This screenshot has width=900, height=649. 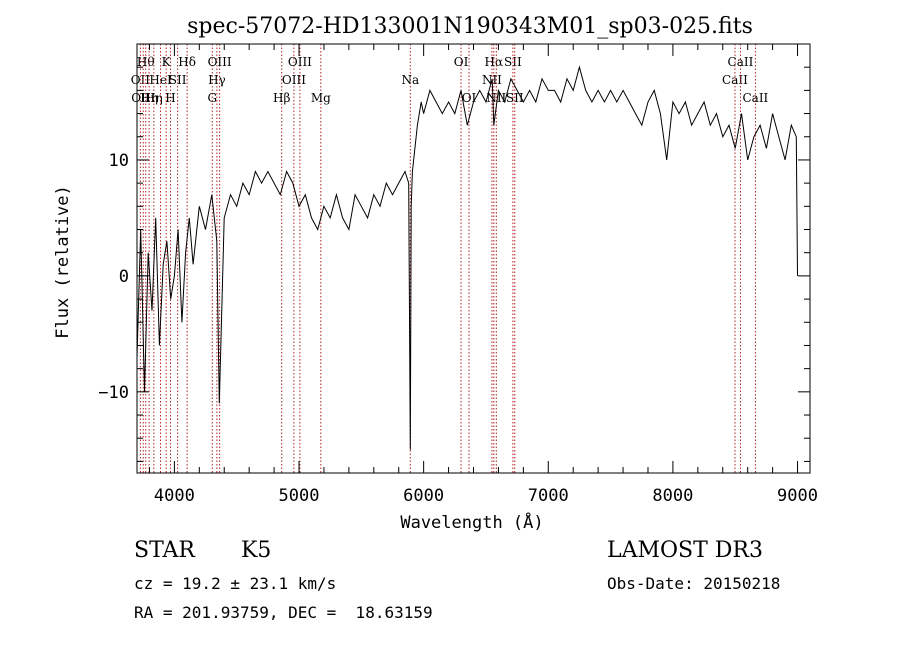 I want to click on marker-label: H, so click(x=170, y=98).